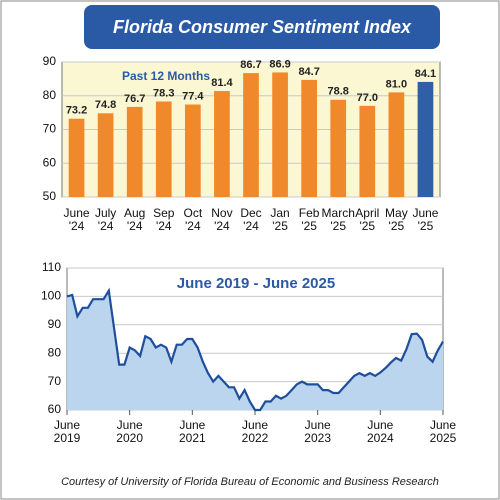 This screenshot has height=500, width=500. I want to click on value-label: 78.8, so click(338, 92).